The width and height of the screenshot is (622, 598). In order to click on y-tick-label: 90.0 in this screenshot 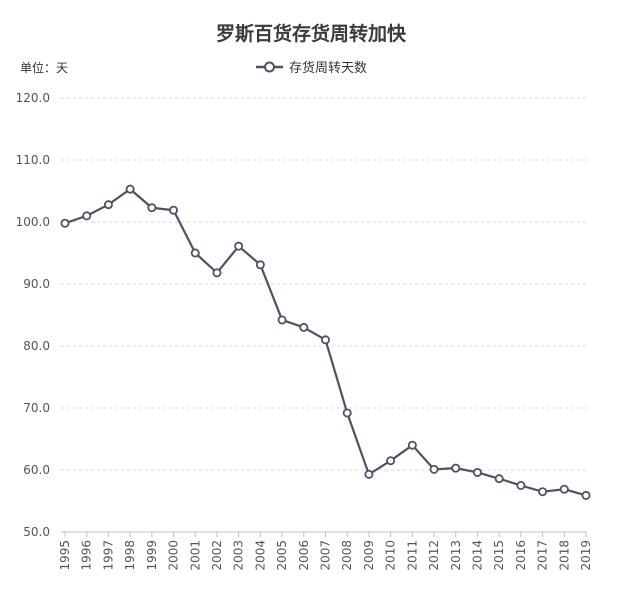, I will do `click(36, 284)`.